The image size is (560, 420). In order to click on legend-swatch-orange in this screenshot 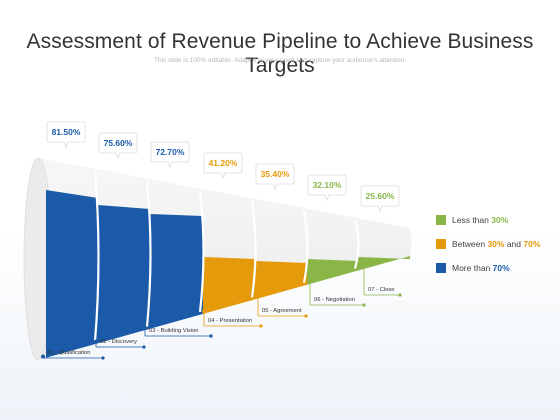, I will do `click(441, 244)`.